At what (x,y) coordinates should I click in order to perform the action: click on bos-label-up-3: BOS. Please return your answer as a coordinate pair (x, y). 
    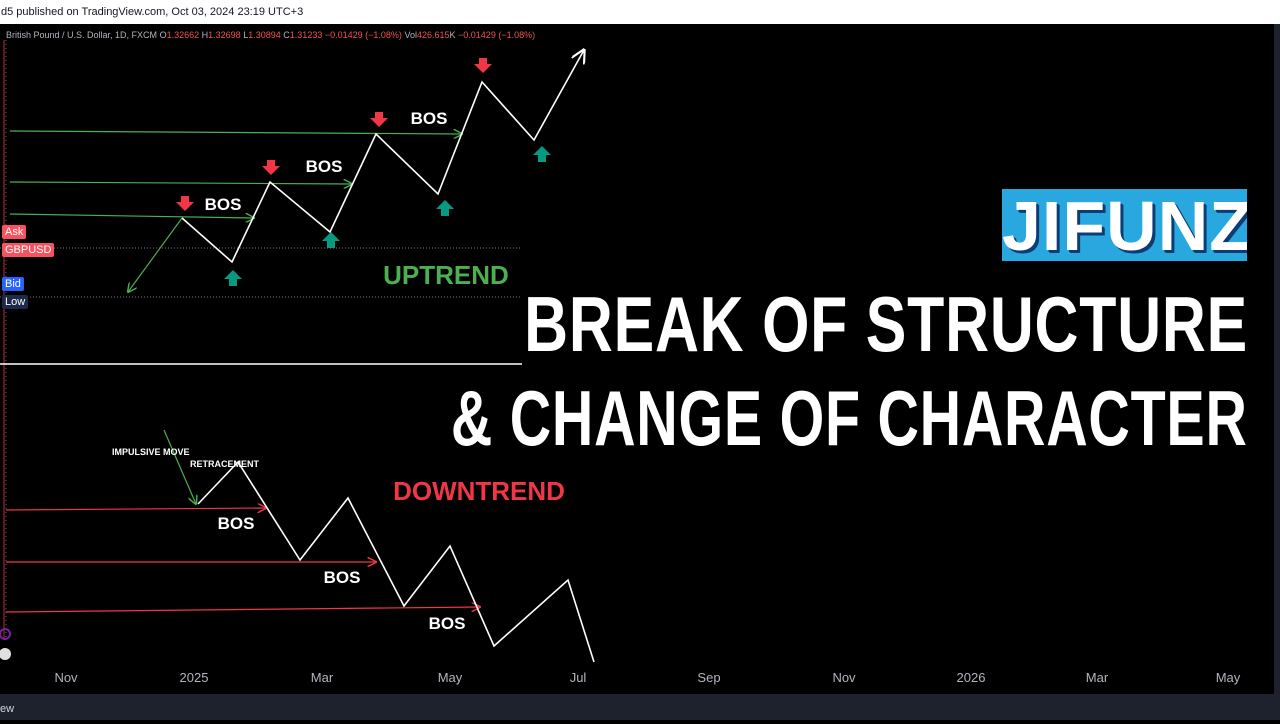
    Looking at the image, I should click on (429, 118).